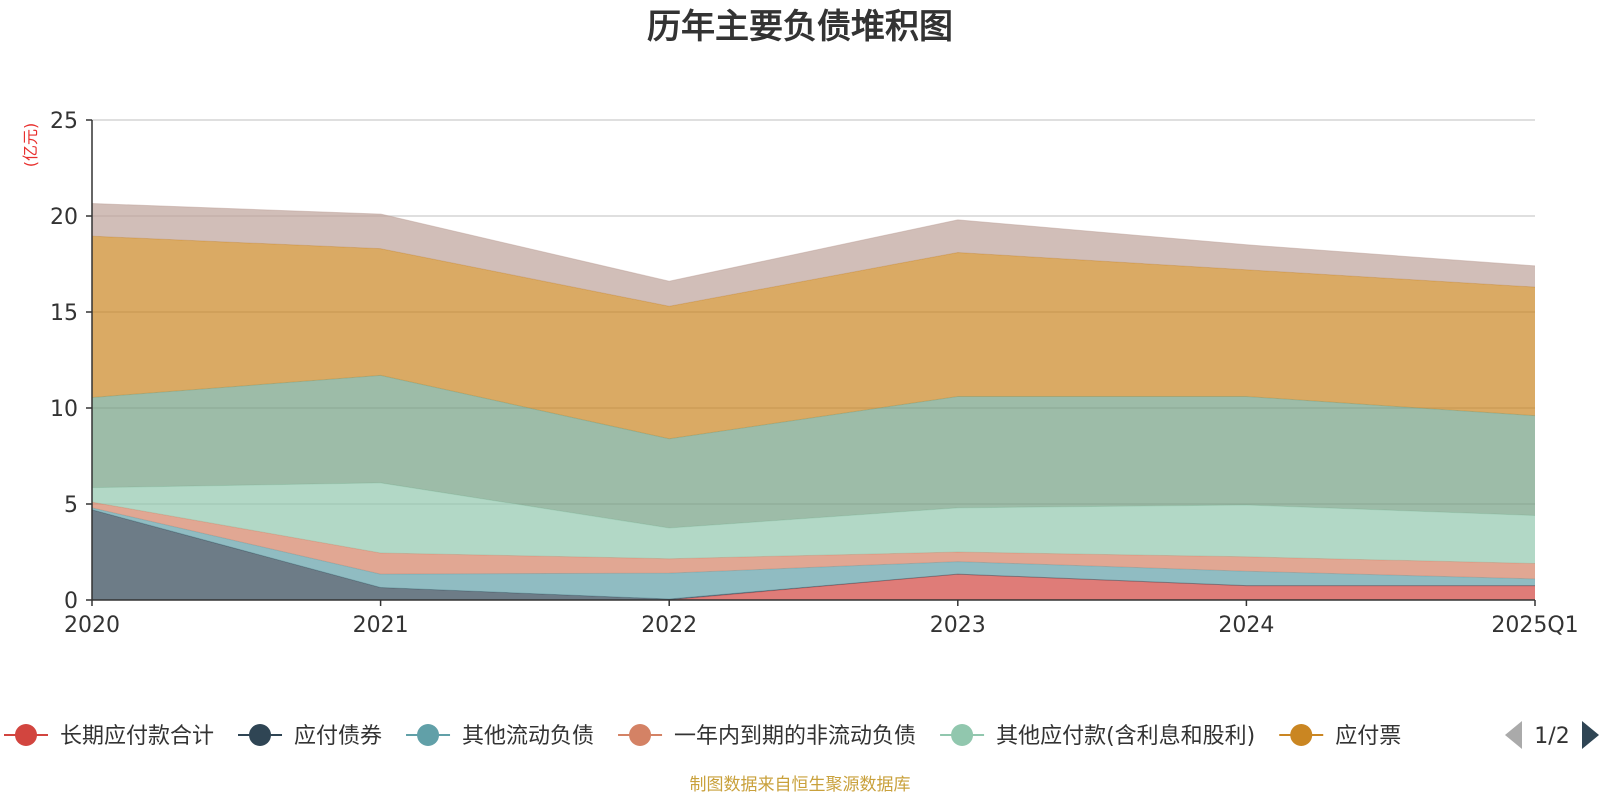 The image size is (1600, 800). I want to click on y-tick-label: 0, so click(71, 601).